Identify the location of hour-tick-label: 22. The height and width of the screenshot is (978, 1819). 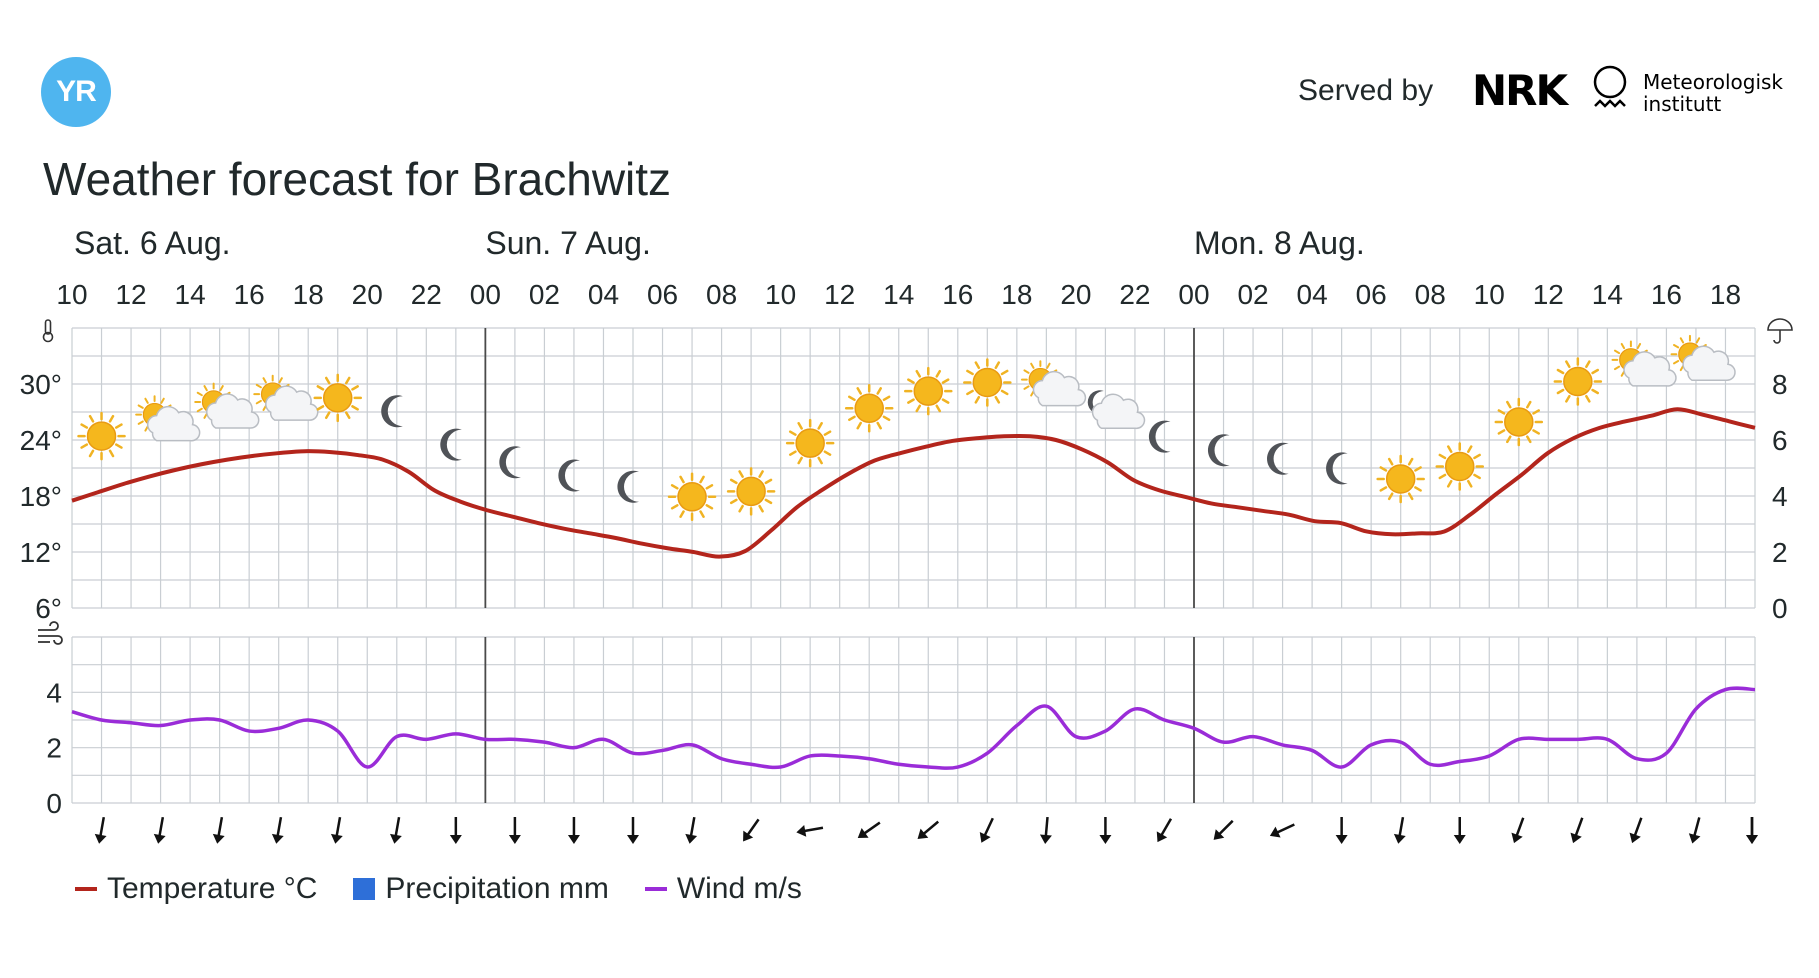
(1134, 294).